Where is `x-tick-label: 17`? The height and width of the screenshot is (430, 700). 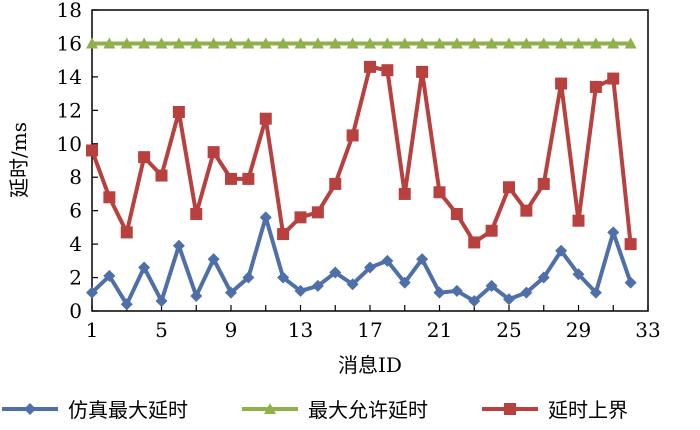
x-tick-label: 17 is located at coordinates (369, 330).